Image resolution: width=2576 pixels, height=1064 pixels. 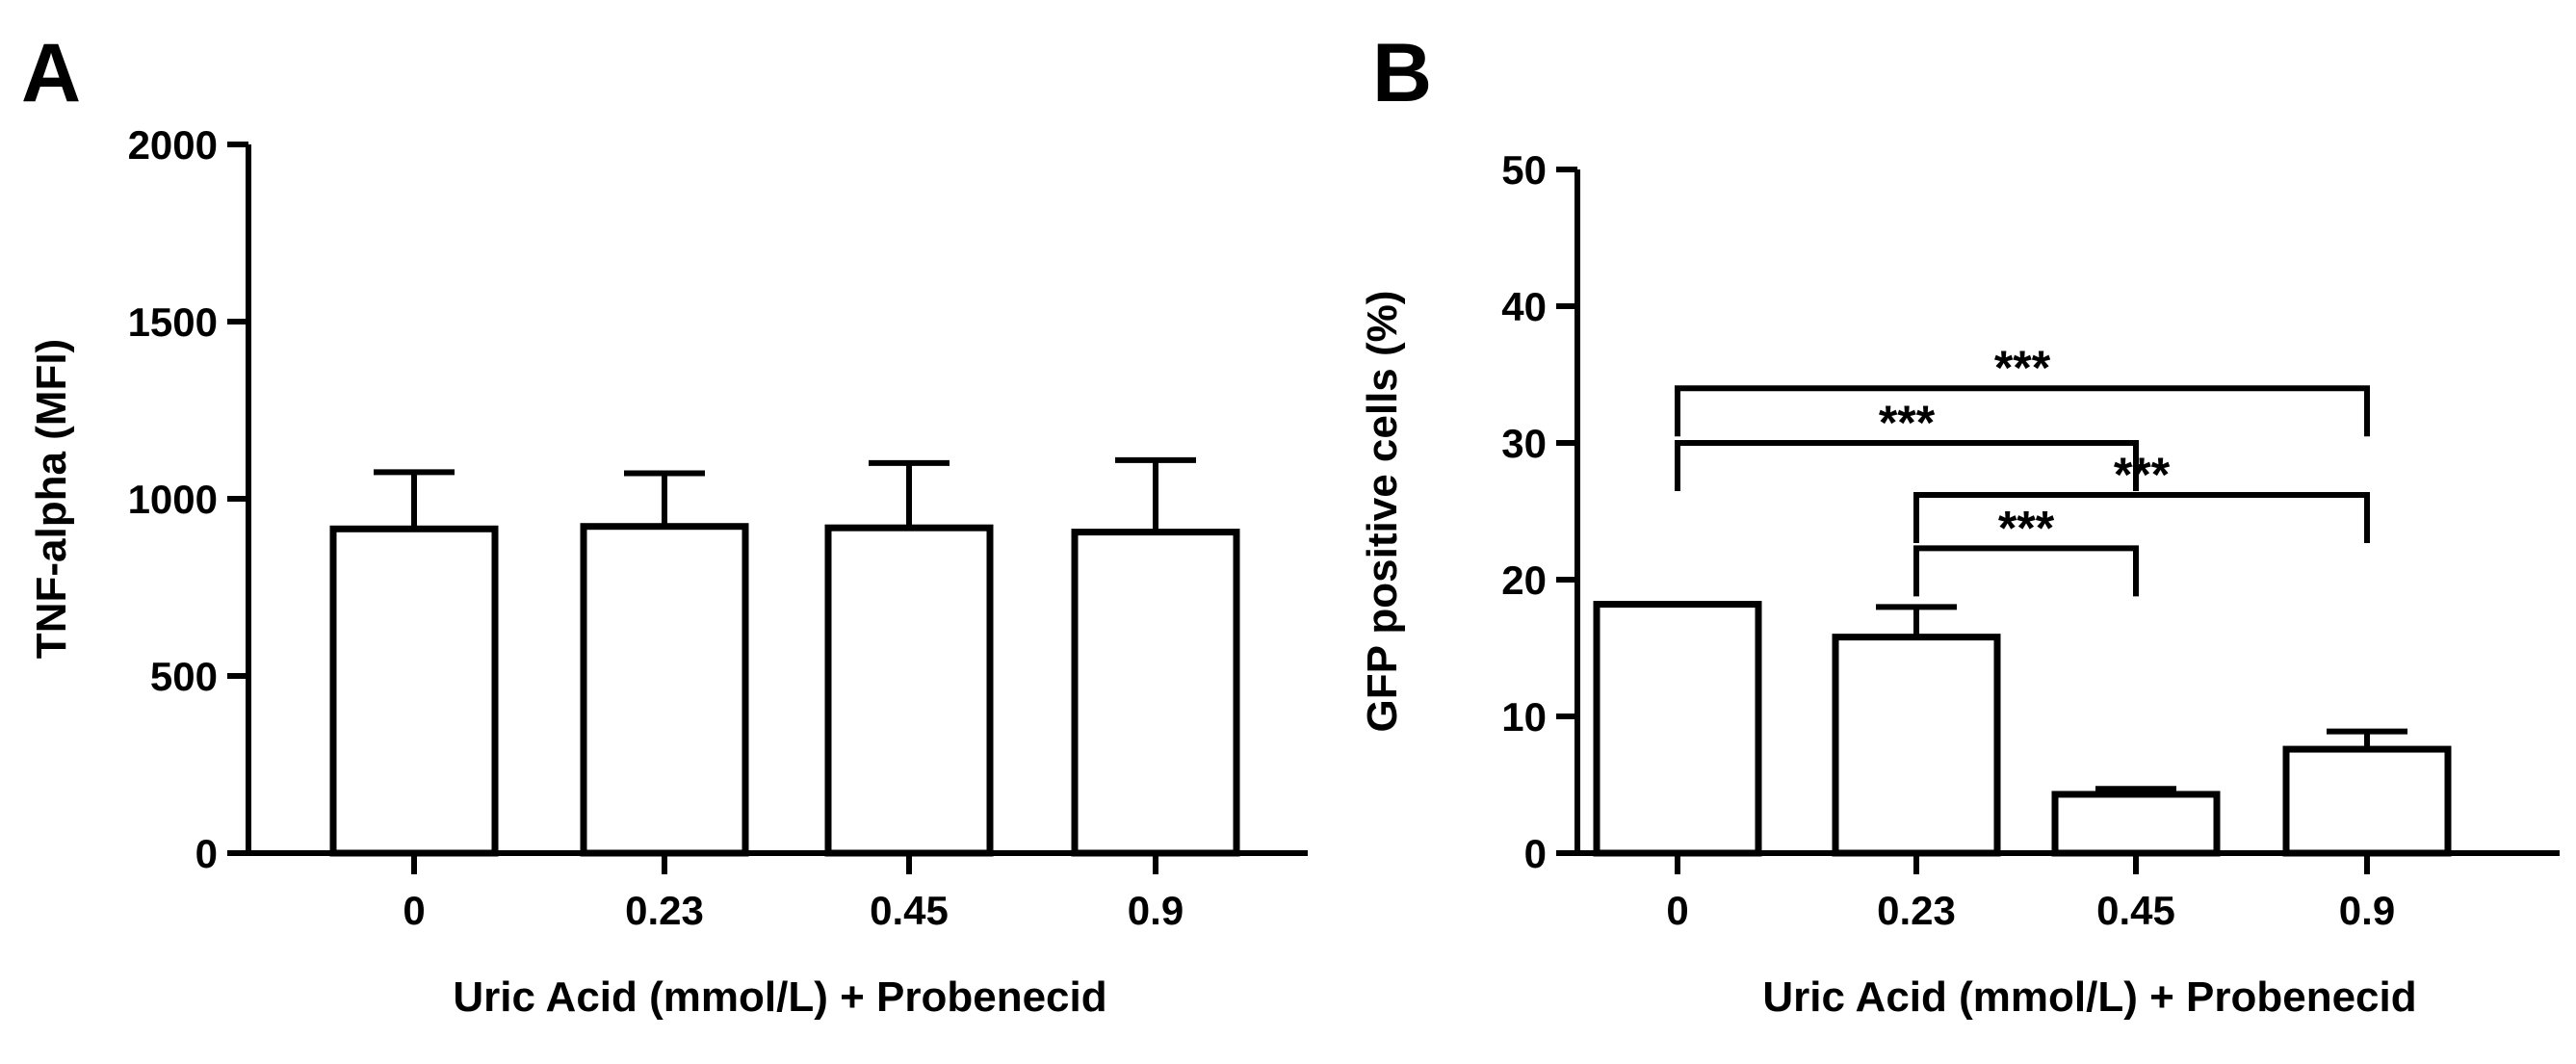 I want to click on y-axis-title: GFP positive cells (%), so click(x=1382, y=512).